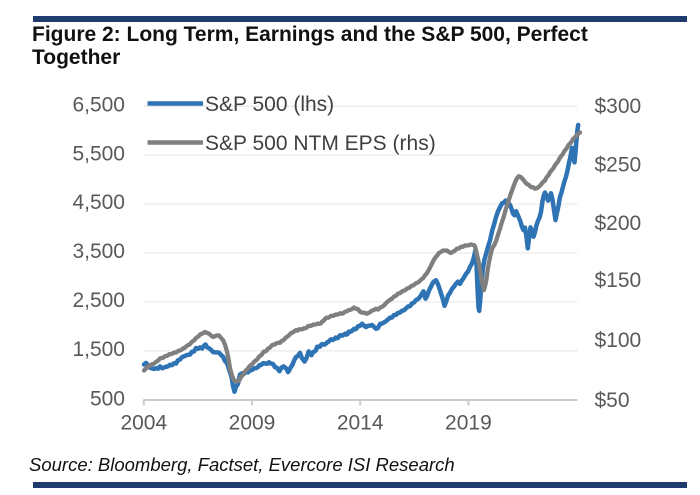  What do you see at coordinates (320, 143) in the screenshot?
I see `svg-text: S&P 500 NTM EPS (rhs)` at bounding box center [320, 143].